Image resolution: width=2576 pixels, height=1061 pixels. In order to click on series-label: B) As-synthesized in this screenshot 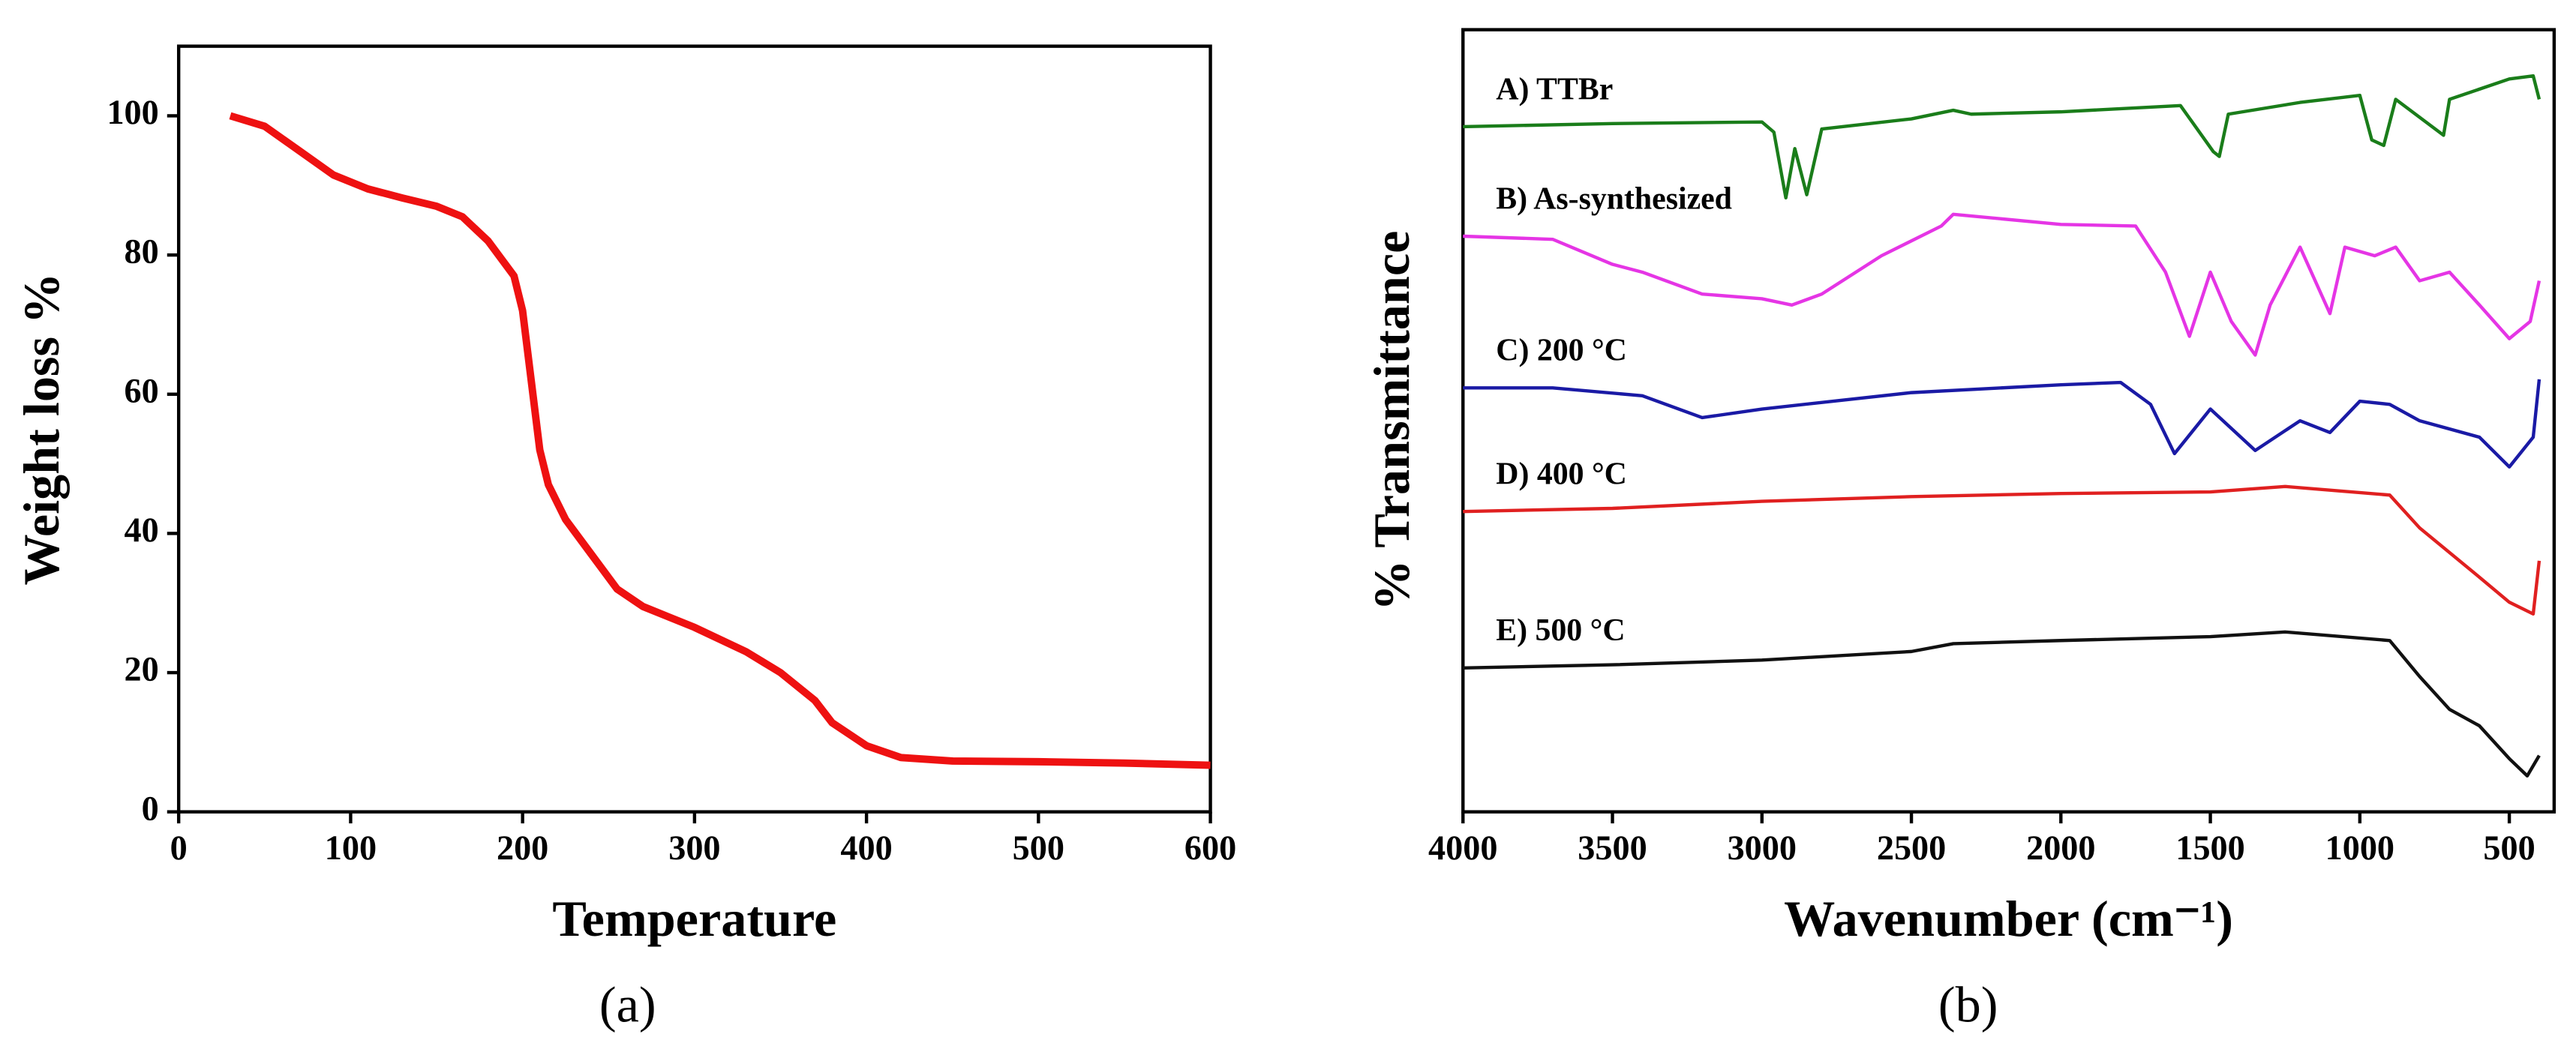, I will do `click(1614, 198)`.